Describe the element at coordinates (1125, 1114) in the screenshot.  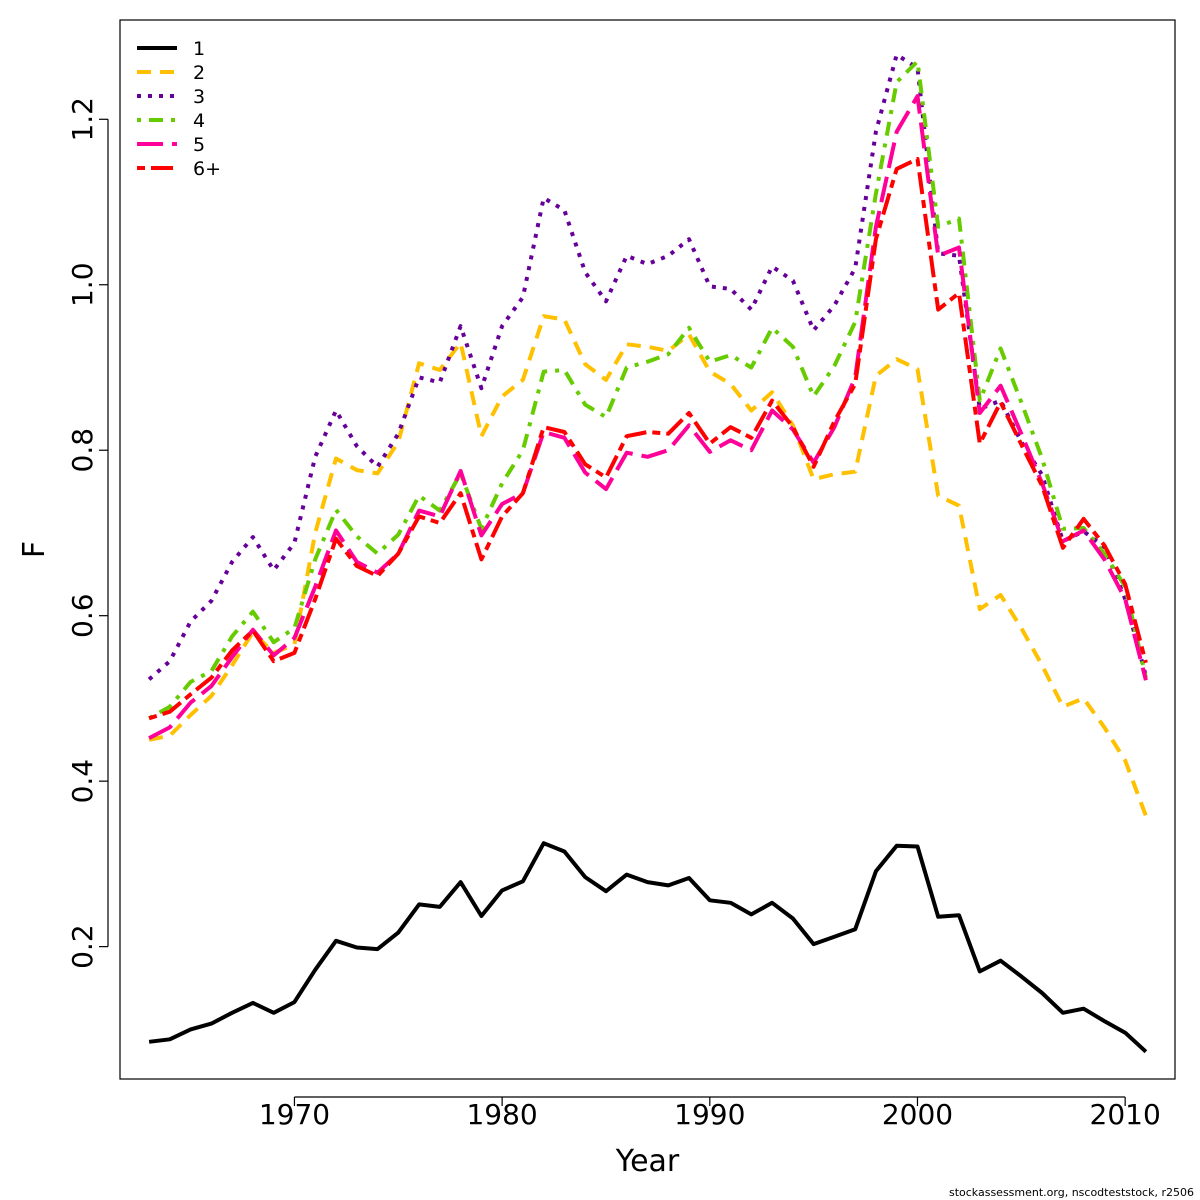
I see `x-tick-label: 2010` at that location.